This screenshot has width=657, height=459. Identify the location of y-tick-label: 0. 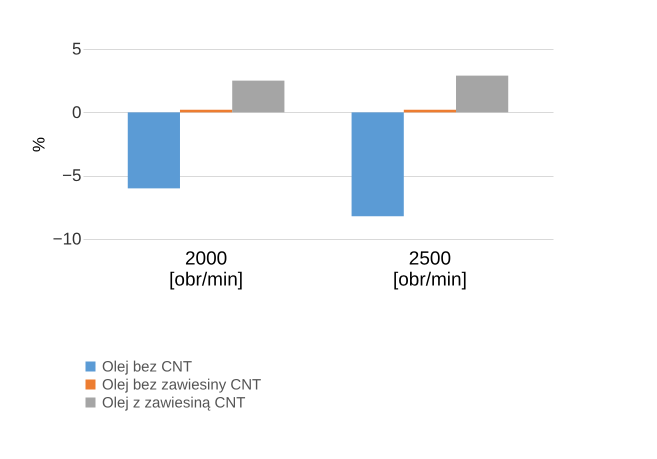
(77, 112).